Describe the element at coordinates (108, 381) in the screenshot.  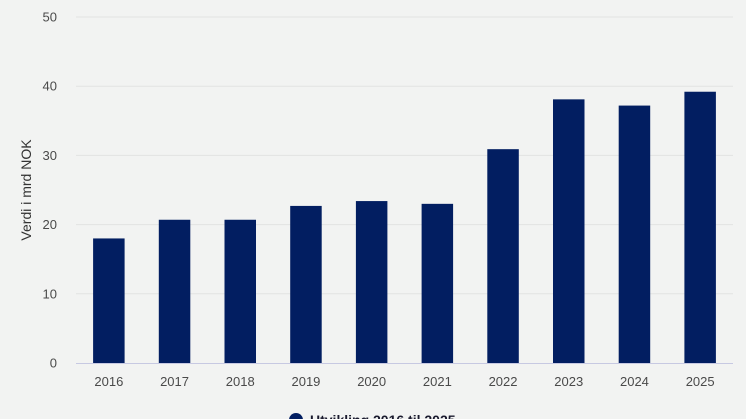
I see `x-tick-label: 2016` at that location.